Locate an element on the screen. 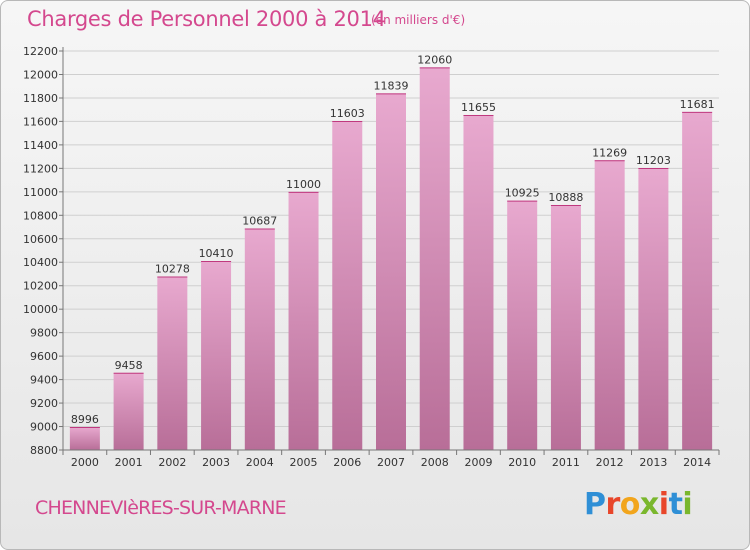 This screenshot has width=750, height=550. logo-letter: x is located at coordinates (649, 504).